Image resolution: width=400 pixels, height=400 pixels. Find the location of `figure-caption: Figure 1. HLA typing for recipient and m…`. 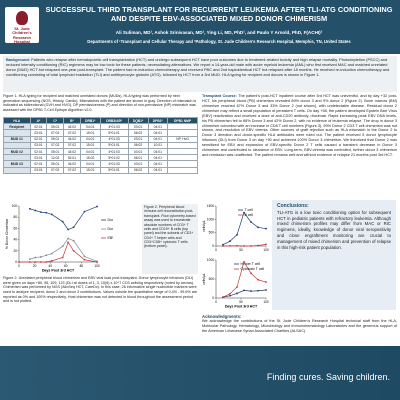

figure-caption: Figure 1. HLA typing for recipient and m… is located at coordinates (100, 103).